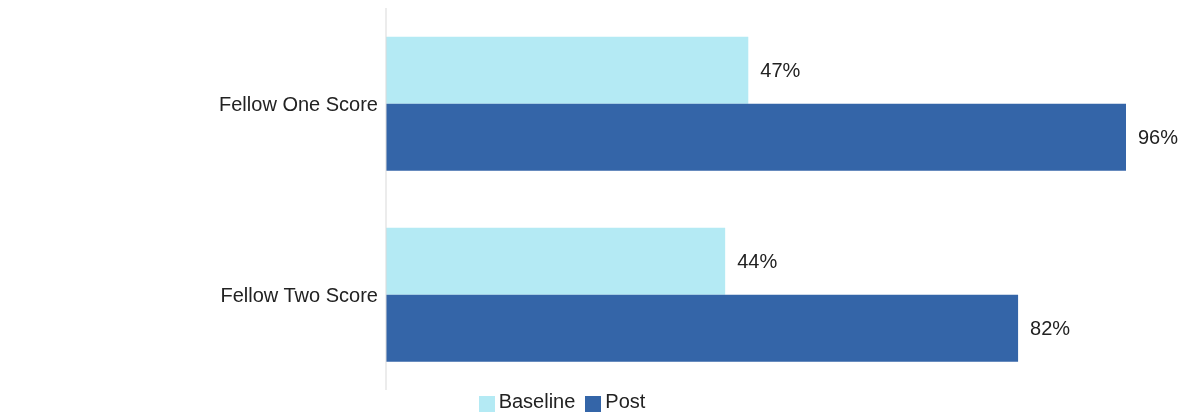 The image size is (1184, 417). What do you see at coordinates (780, 70) in the screenshot?
I see `data-label: 47%` at bounding box center [780, 70].